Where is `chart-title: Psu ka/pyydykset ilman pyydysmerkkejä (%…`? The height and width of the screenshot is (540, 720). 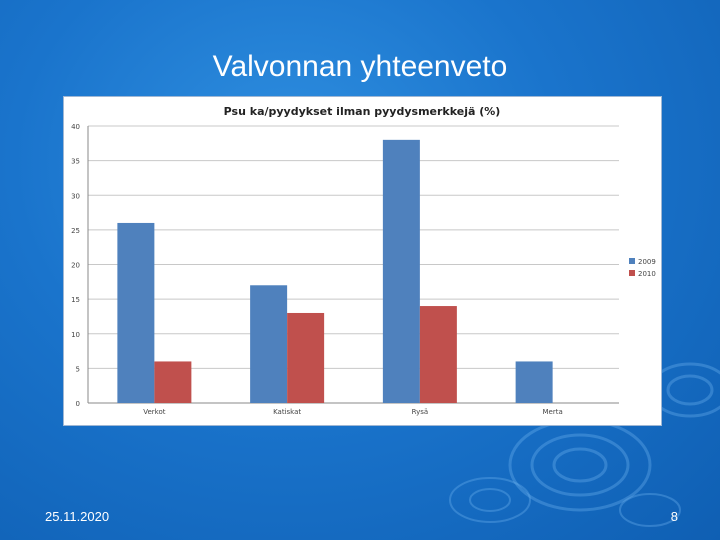
chart-title: Psu ka/pyydykset ilman pyydysmerkkejä (%… is located at coordinates (362, 111).